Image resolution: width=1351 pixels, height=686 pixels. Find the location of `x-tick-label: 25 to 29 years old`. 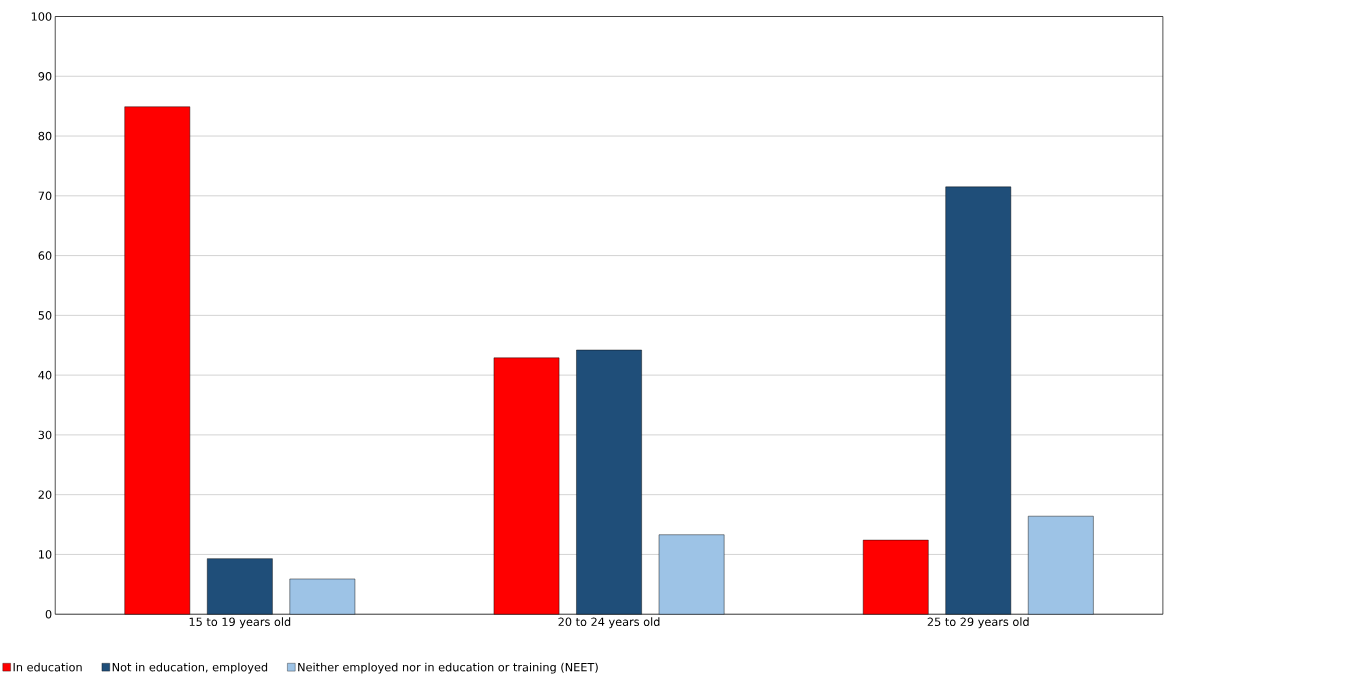

x-tick-label: 25 to 29 years old is located at coordinates (978, 623).